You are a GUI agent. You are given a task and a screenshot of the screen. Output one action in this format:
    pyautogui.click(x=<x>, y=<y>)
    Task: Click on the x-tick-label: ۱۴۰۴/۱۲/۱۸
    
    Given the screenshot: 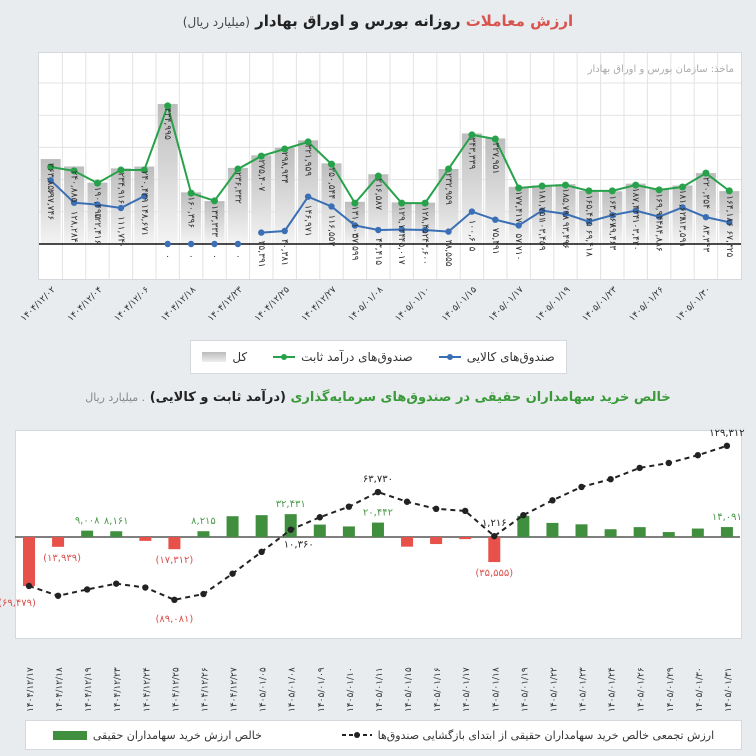 What is the action you would take?
    pyautogui.click(x=179, y=304)
    